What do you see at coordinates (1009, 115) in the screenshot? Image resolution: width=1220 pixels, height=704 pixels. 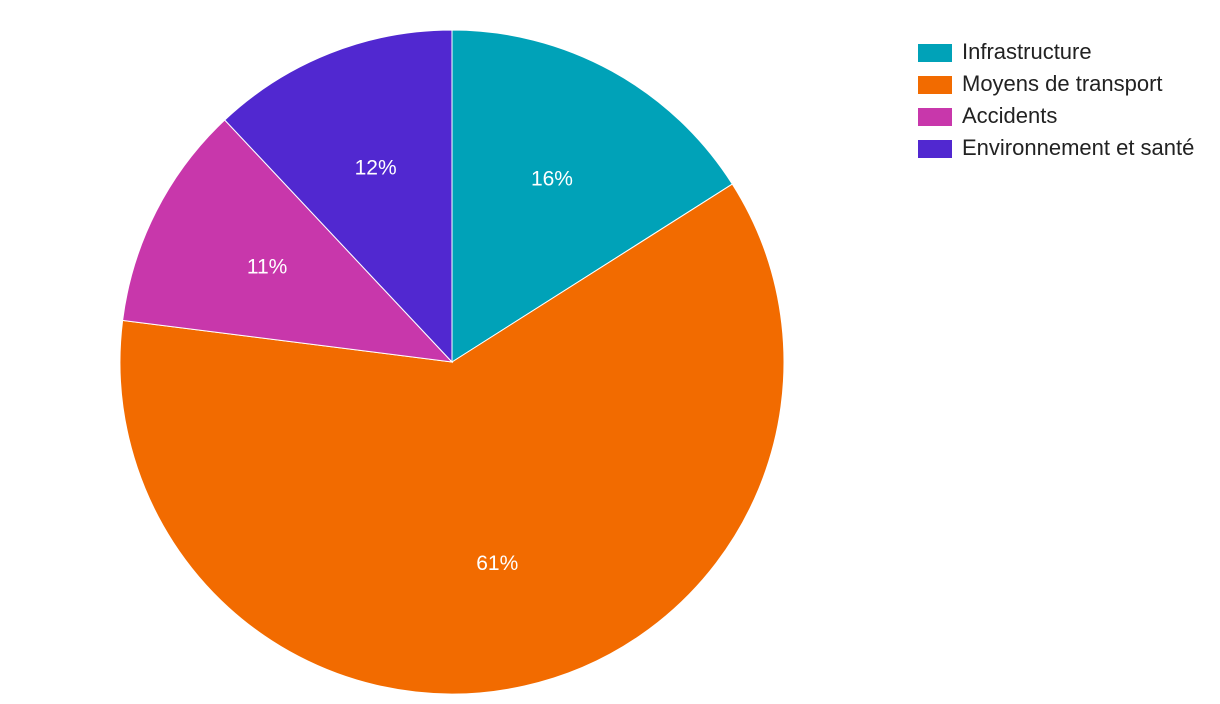 I see `legend-label: Accidents` at bounding box center [1009, 115].